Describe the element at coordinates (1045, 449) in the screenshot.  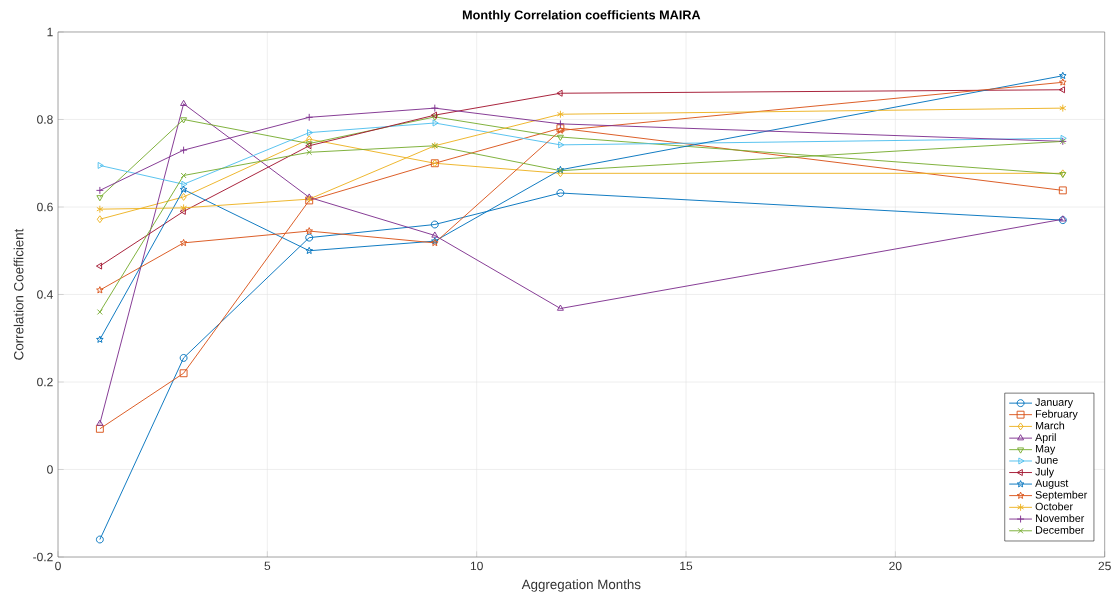
I see `legend-label: May` at that location.